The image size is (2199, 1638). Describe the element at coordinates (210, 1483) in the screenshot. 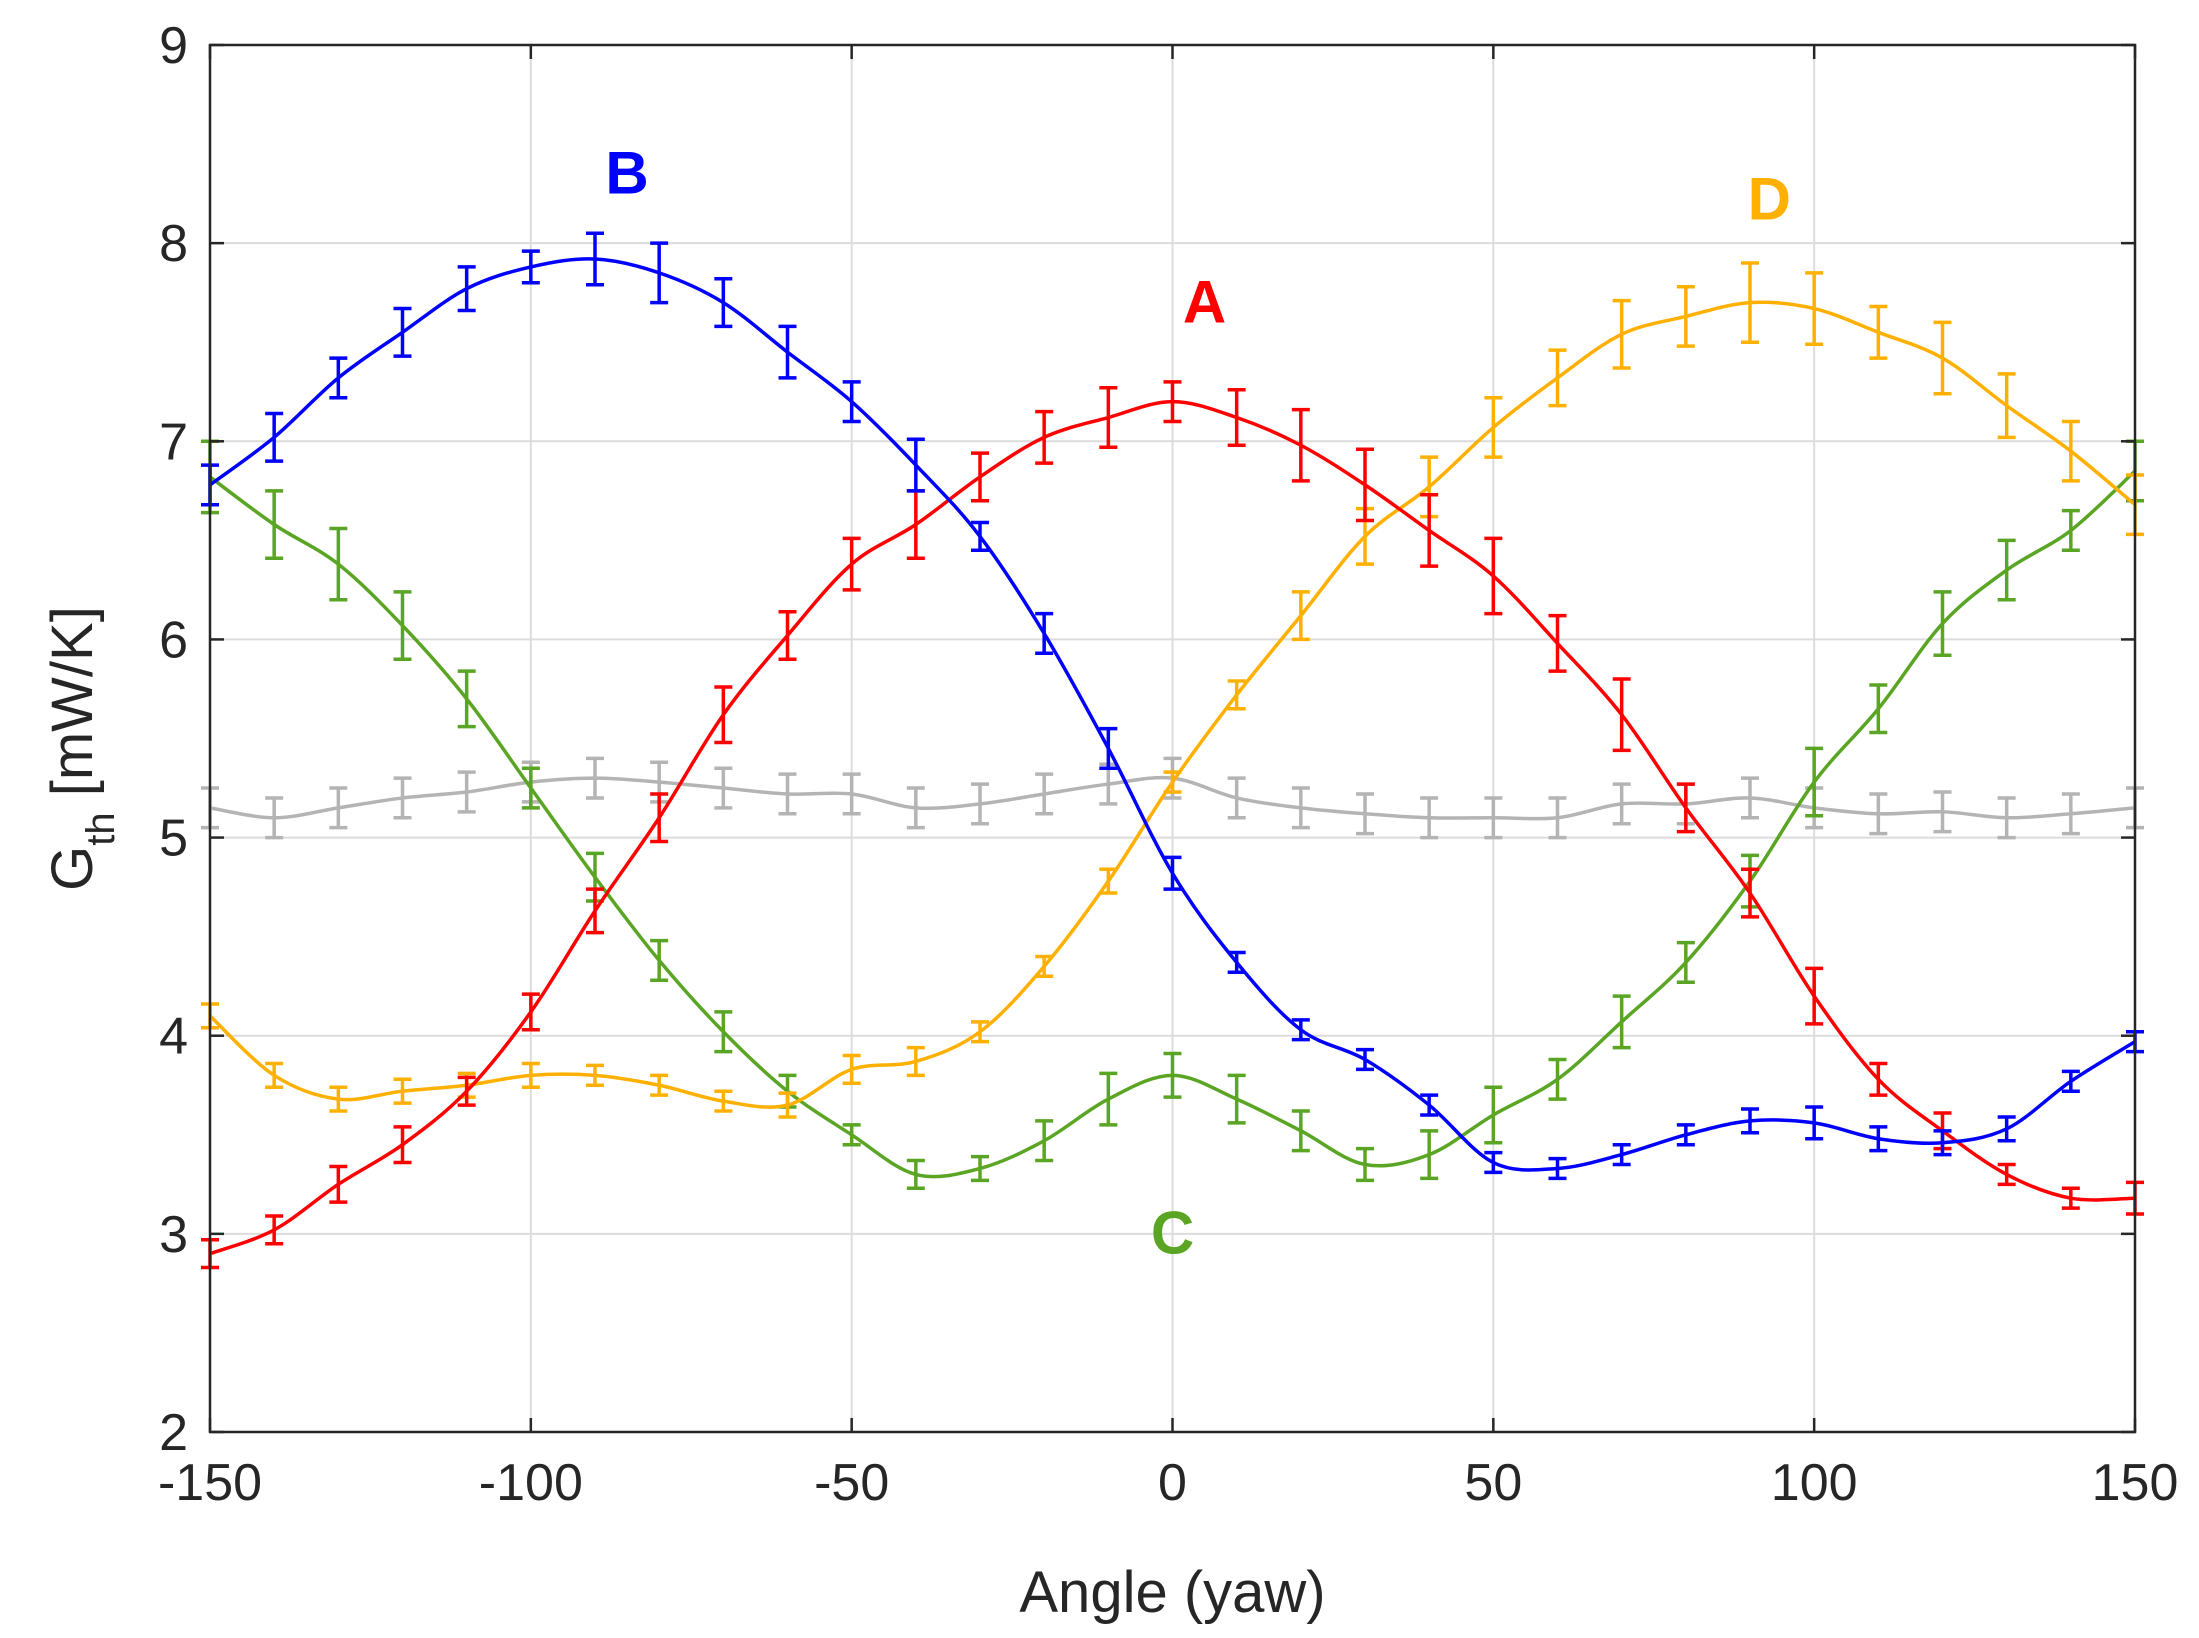

I see `x-tick-label: -150` at that location.